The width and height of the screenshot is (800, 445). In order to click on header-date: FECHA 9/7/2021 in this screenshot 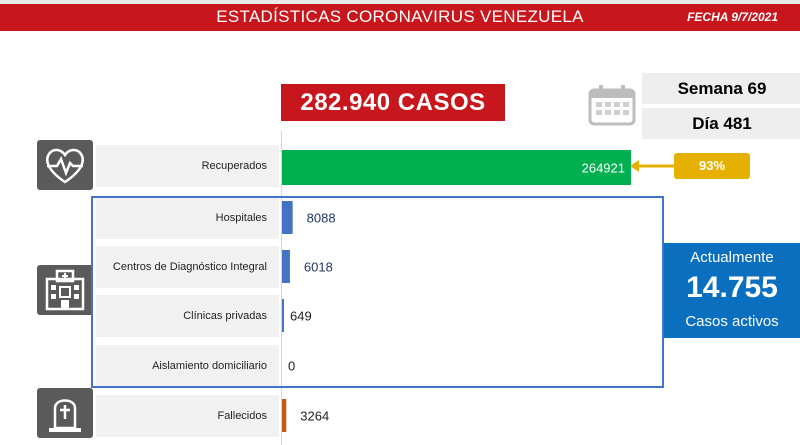, I will do `click(732, 17)`.